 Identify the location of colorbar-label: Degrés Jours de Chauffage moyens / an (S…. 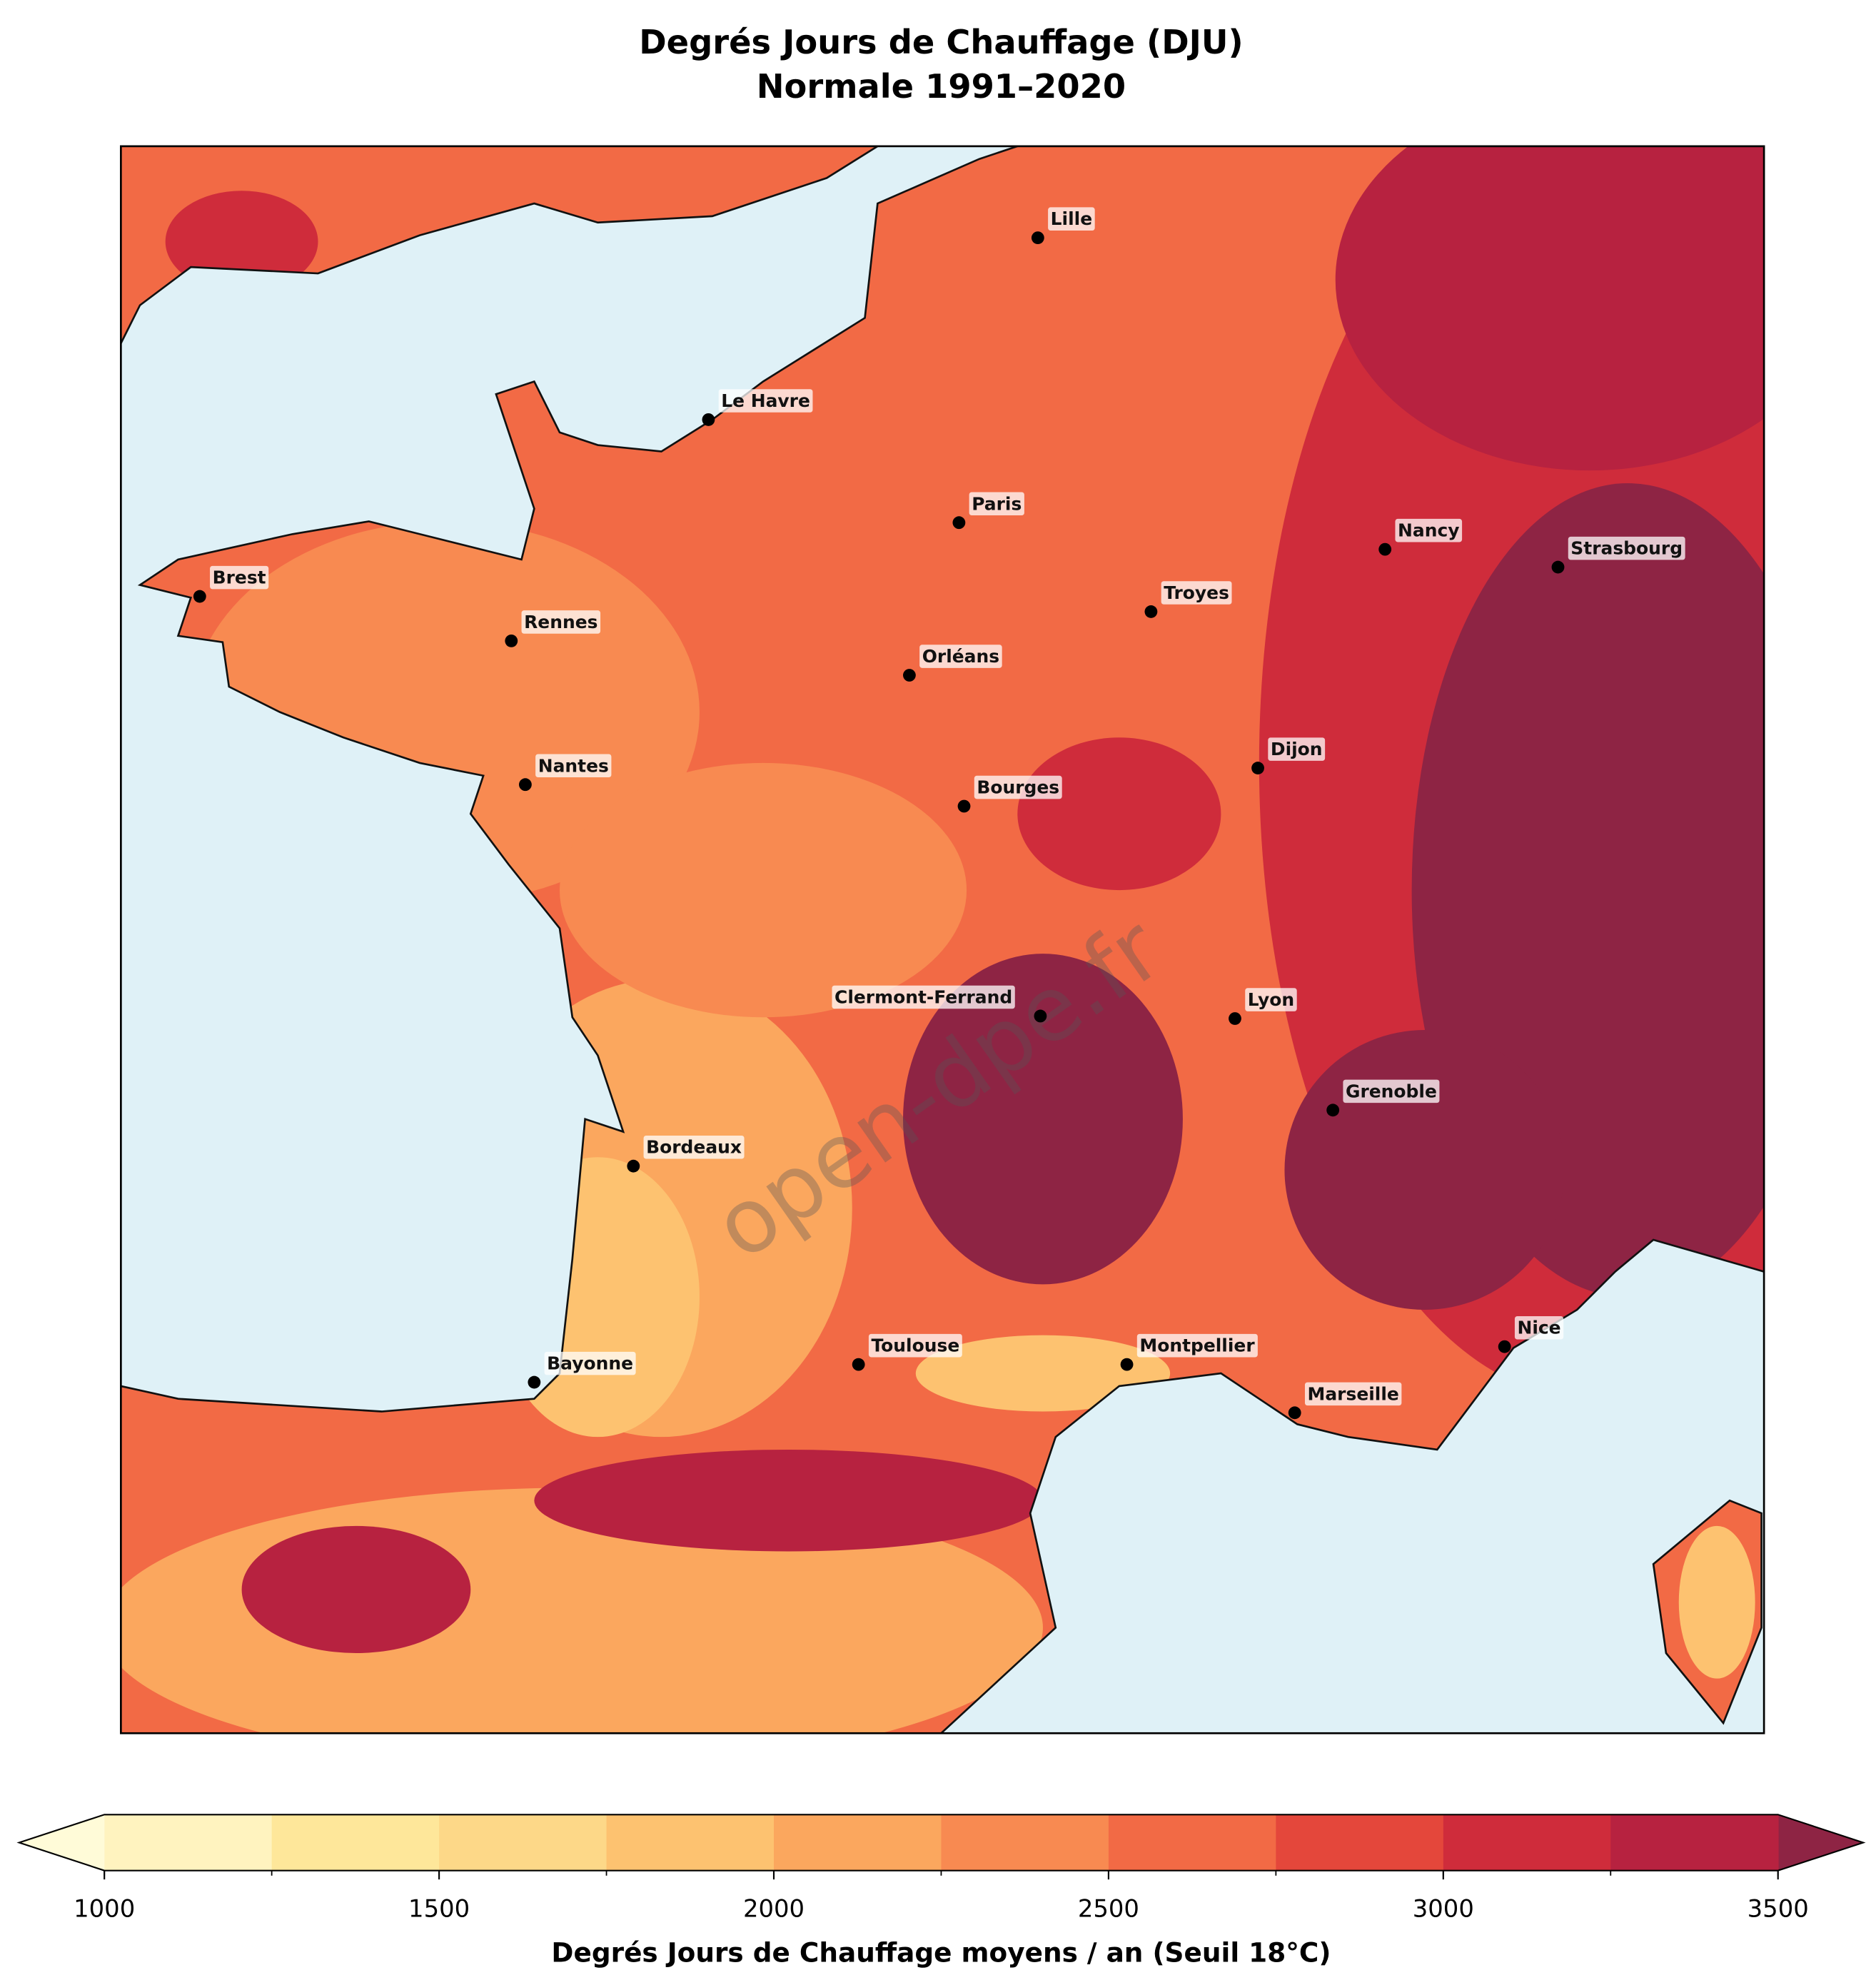
(941, 1953).